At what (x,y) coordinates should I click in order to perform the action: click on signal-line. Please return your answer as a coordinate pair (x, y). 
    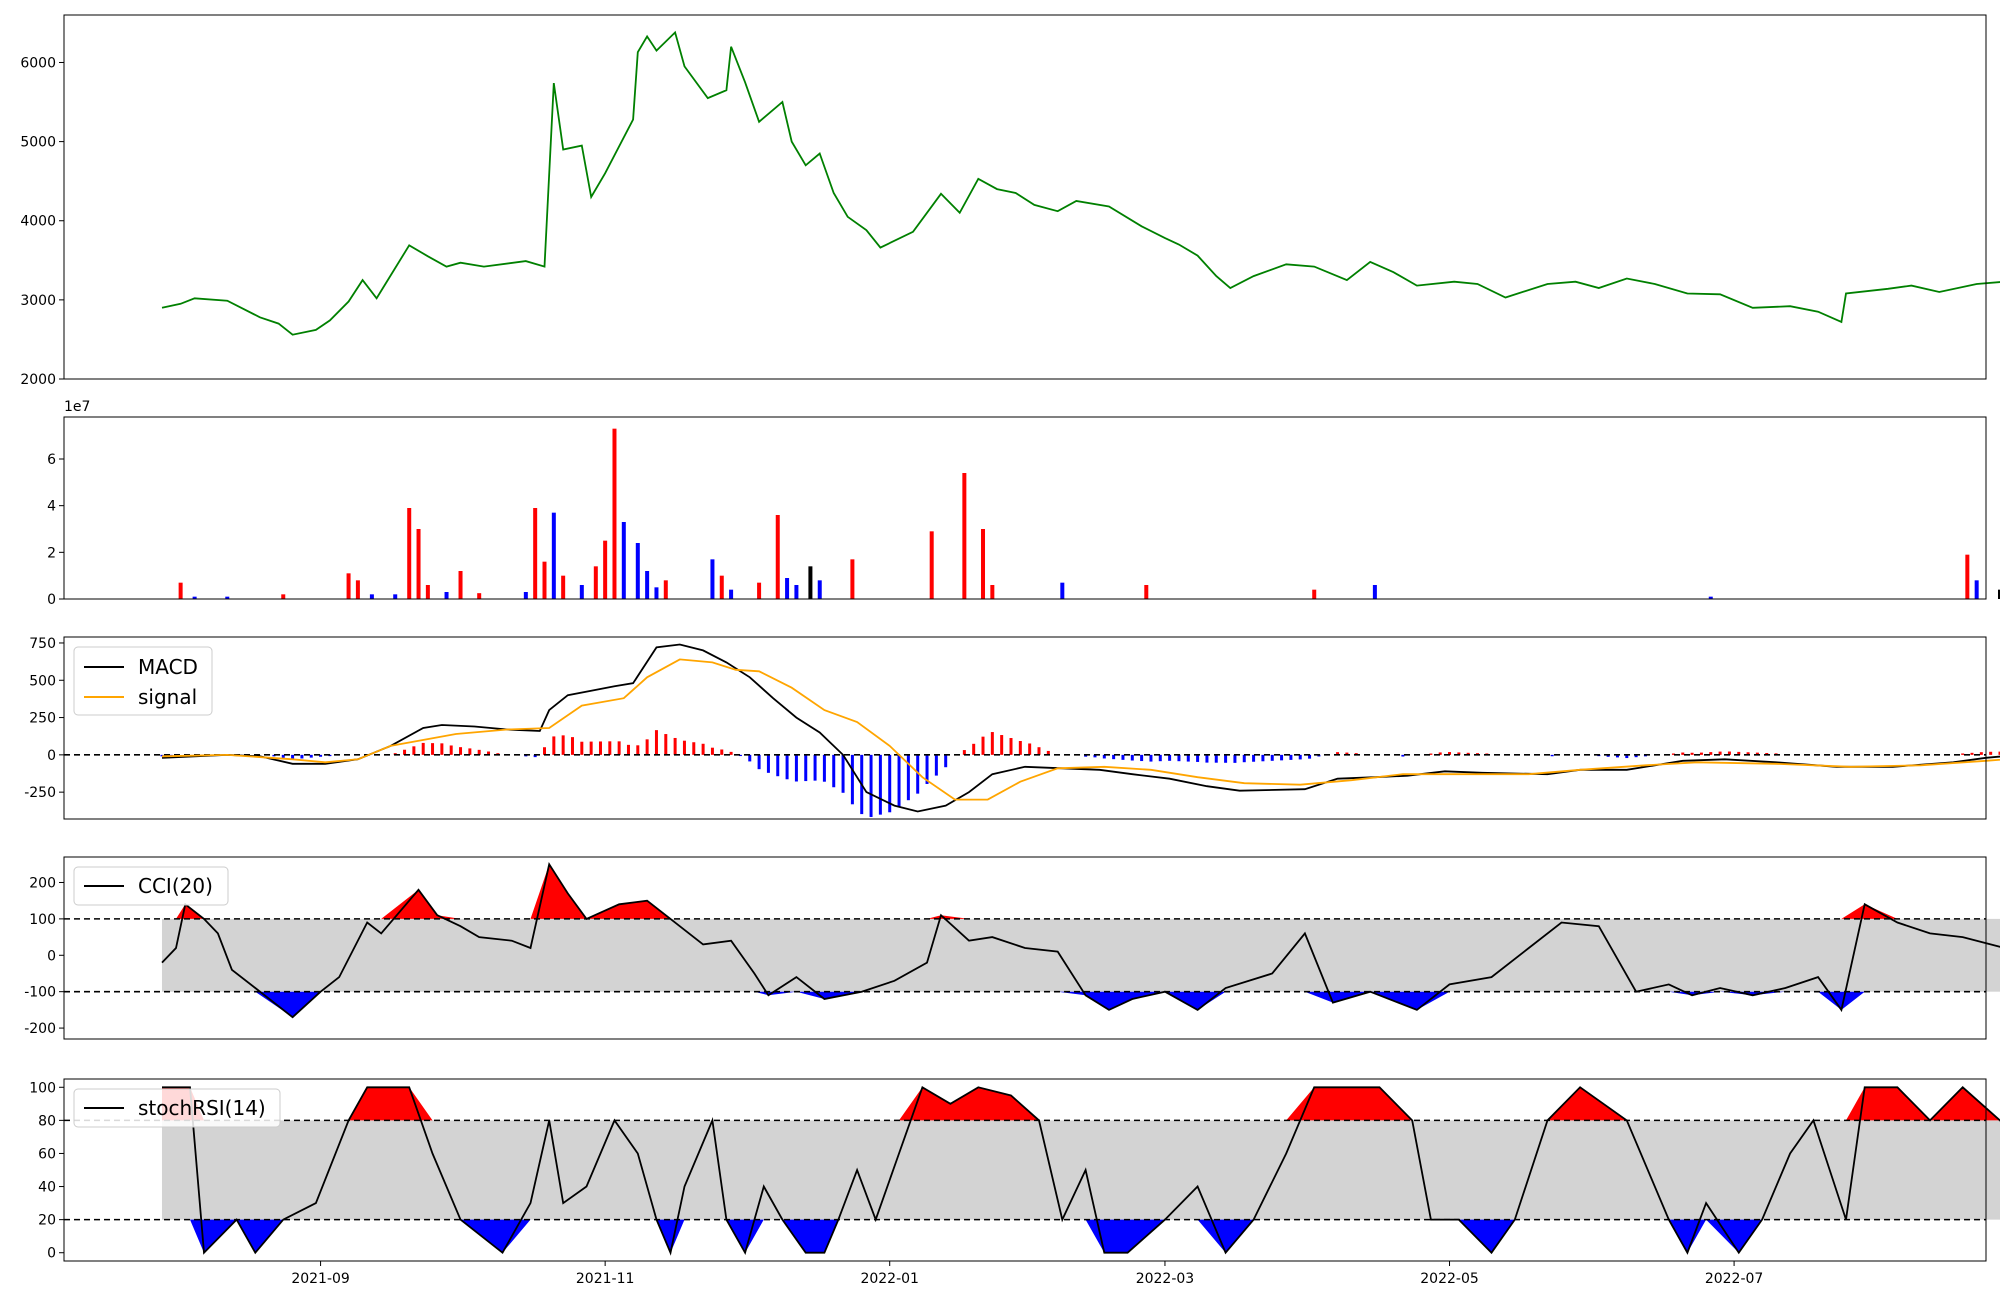
    Looking at the image, I should click on (1080, 729).